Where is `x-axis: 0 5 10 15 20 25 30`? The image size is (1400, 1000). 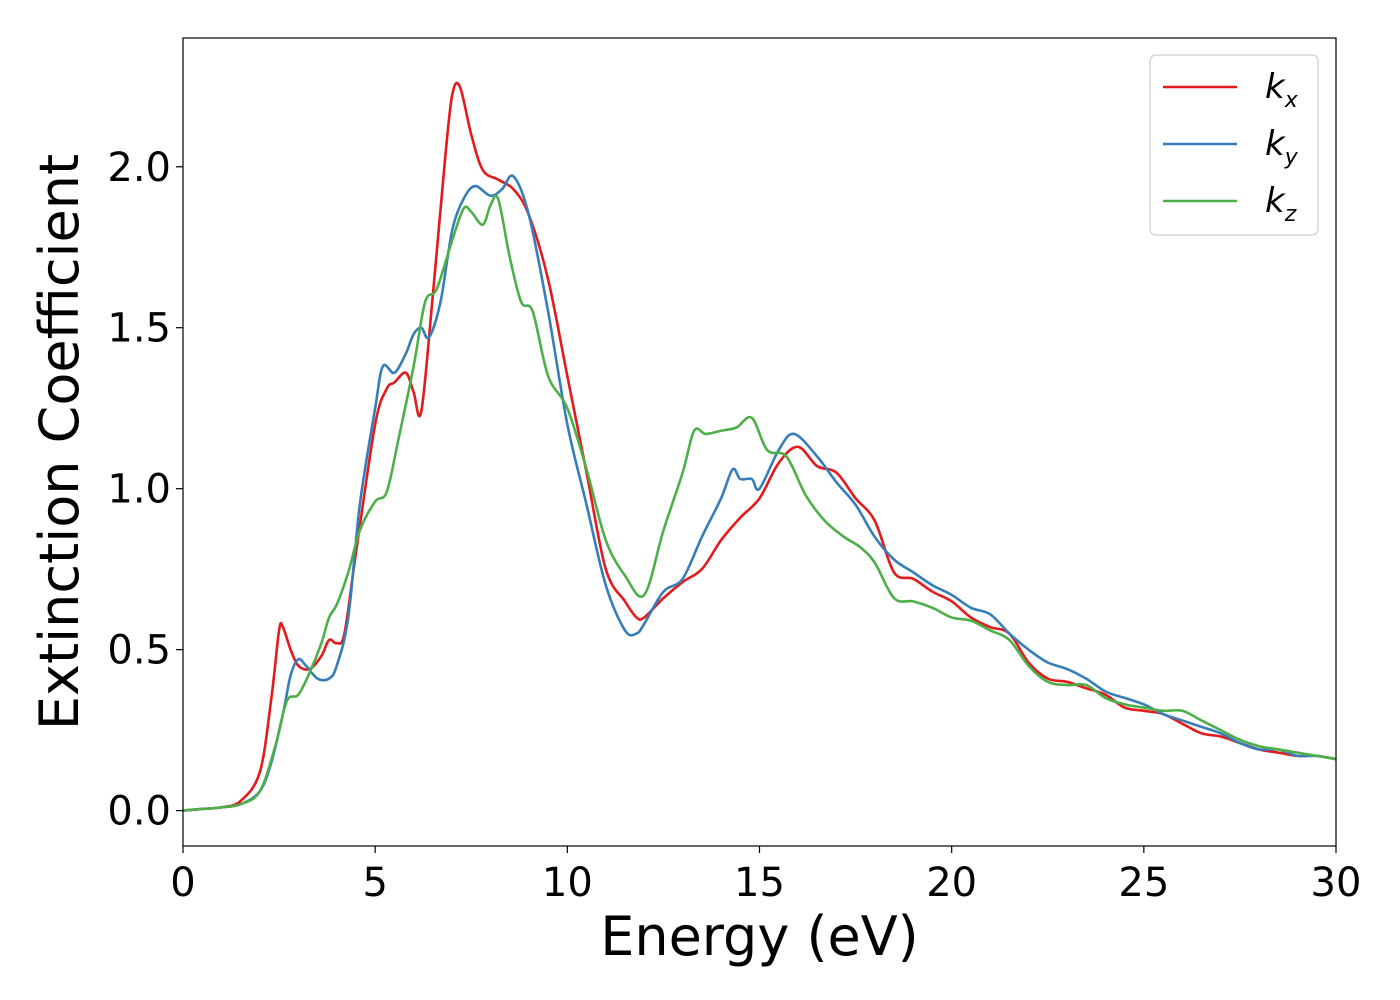 x-axis: 0 5 10 15 20 25 30 is located at coordinates (765, 876).